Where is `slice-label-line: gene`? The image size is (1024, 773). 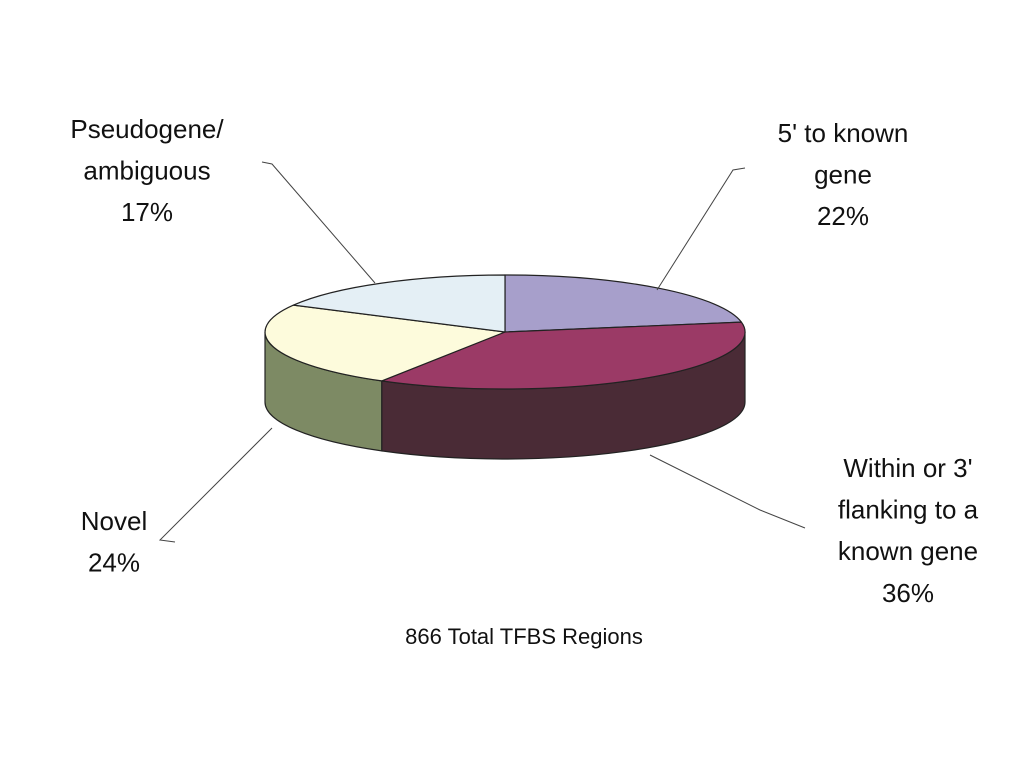 slice-label-line: gene is located at coordinates (843, 175).